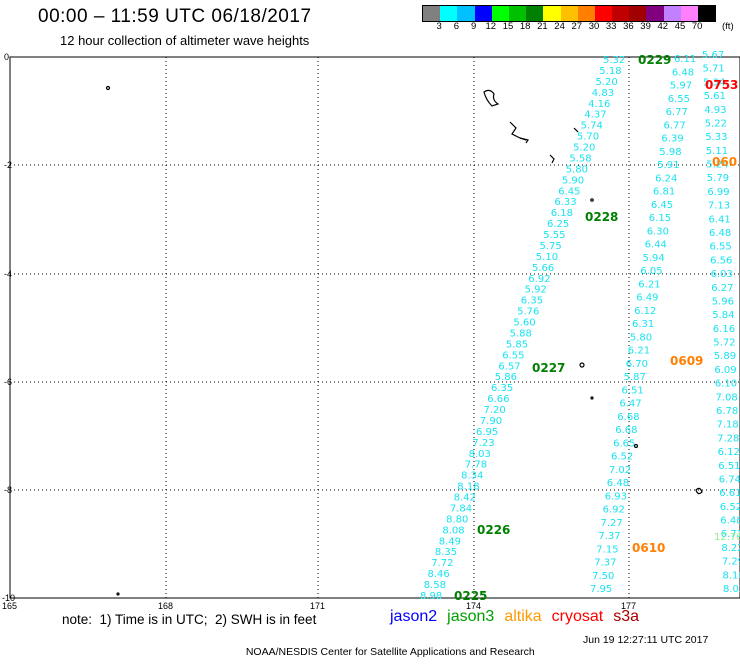 This screenshot has width=740, height=670. Describe the element at coordinates (660, 218) in the screenshot. I see `swh-value: 6.15` at that location.